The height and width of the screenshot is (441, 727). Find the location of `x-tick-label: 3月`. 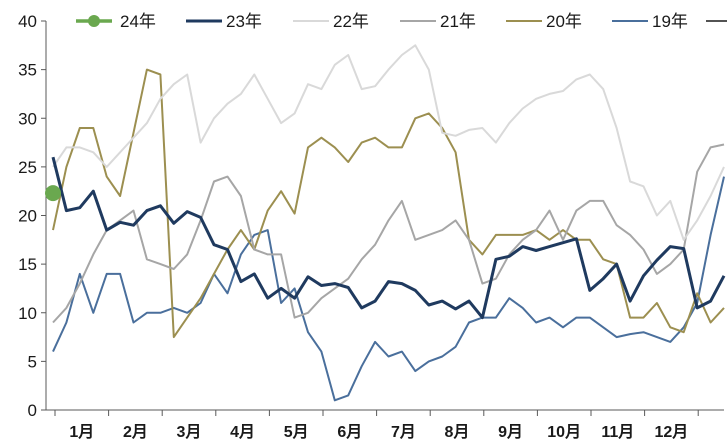

x-tick-label: 3月 is located at coordinates (189, 432).